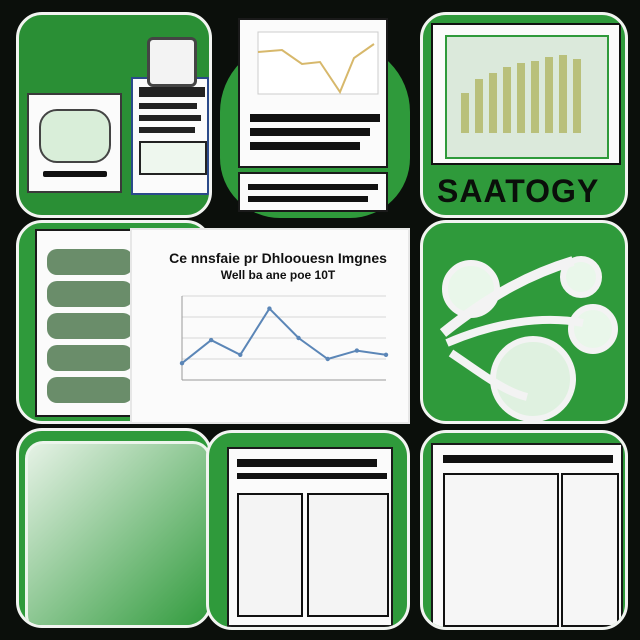 This screenshot has height=640, width=640. I want to click on specimen-strip, so click(88, 323).